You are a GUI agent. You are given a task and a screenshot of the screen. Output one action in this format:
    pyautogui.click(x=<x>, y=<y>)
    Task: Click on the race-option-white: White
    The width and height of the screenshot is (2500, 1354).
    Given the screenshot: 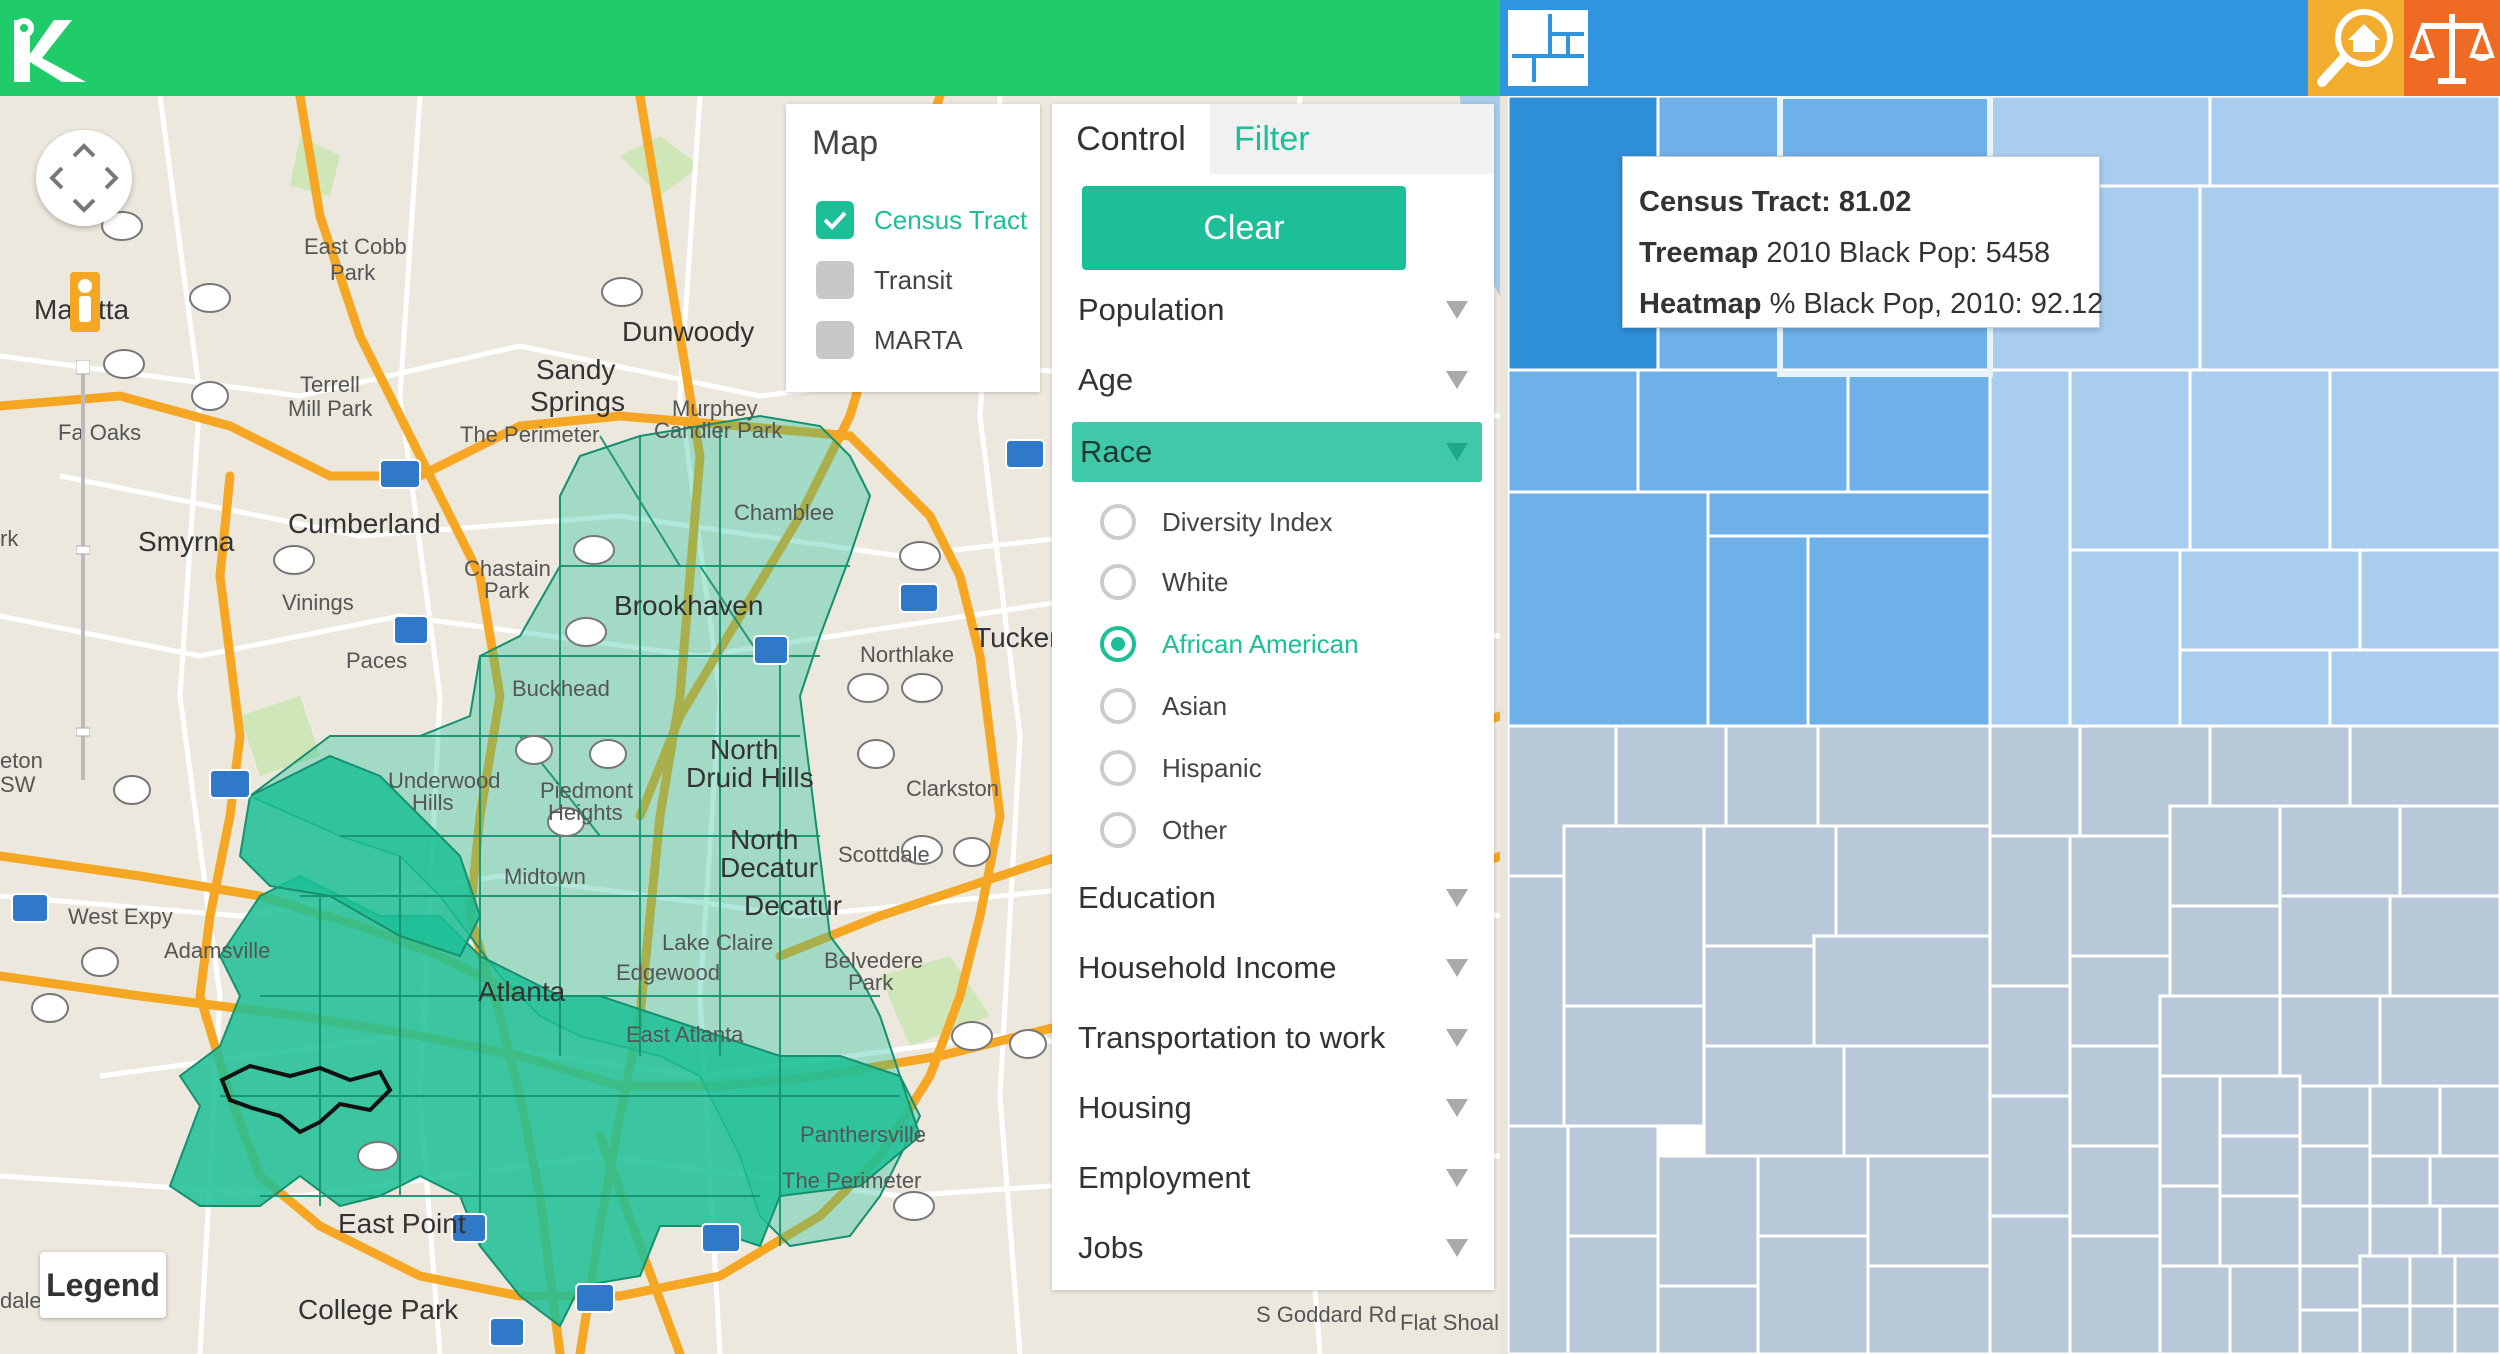 What is the action you would take?
    pyautogui.click(x=1164, y=582)
    